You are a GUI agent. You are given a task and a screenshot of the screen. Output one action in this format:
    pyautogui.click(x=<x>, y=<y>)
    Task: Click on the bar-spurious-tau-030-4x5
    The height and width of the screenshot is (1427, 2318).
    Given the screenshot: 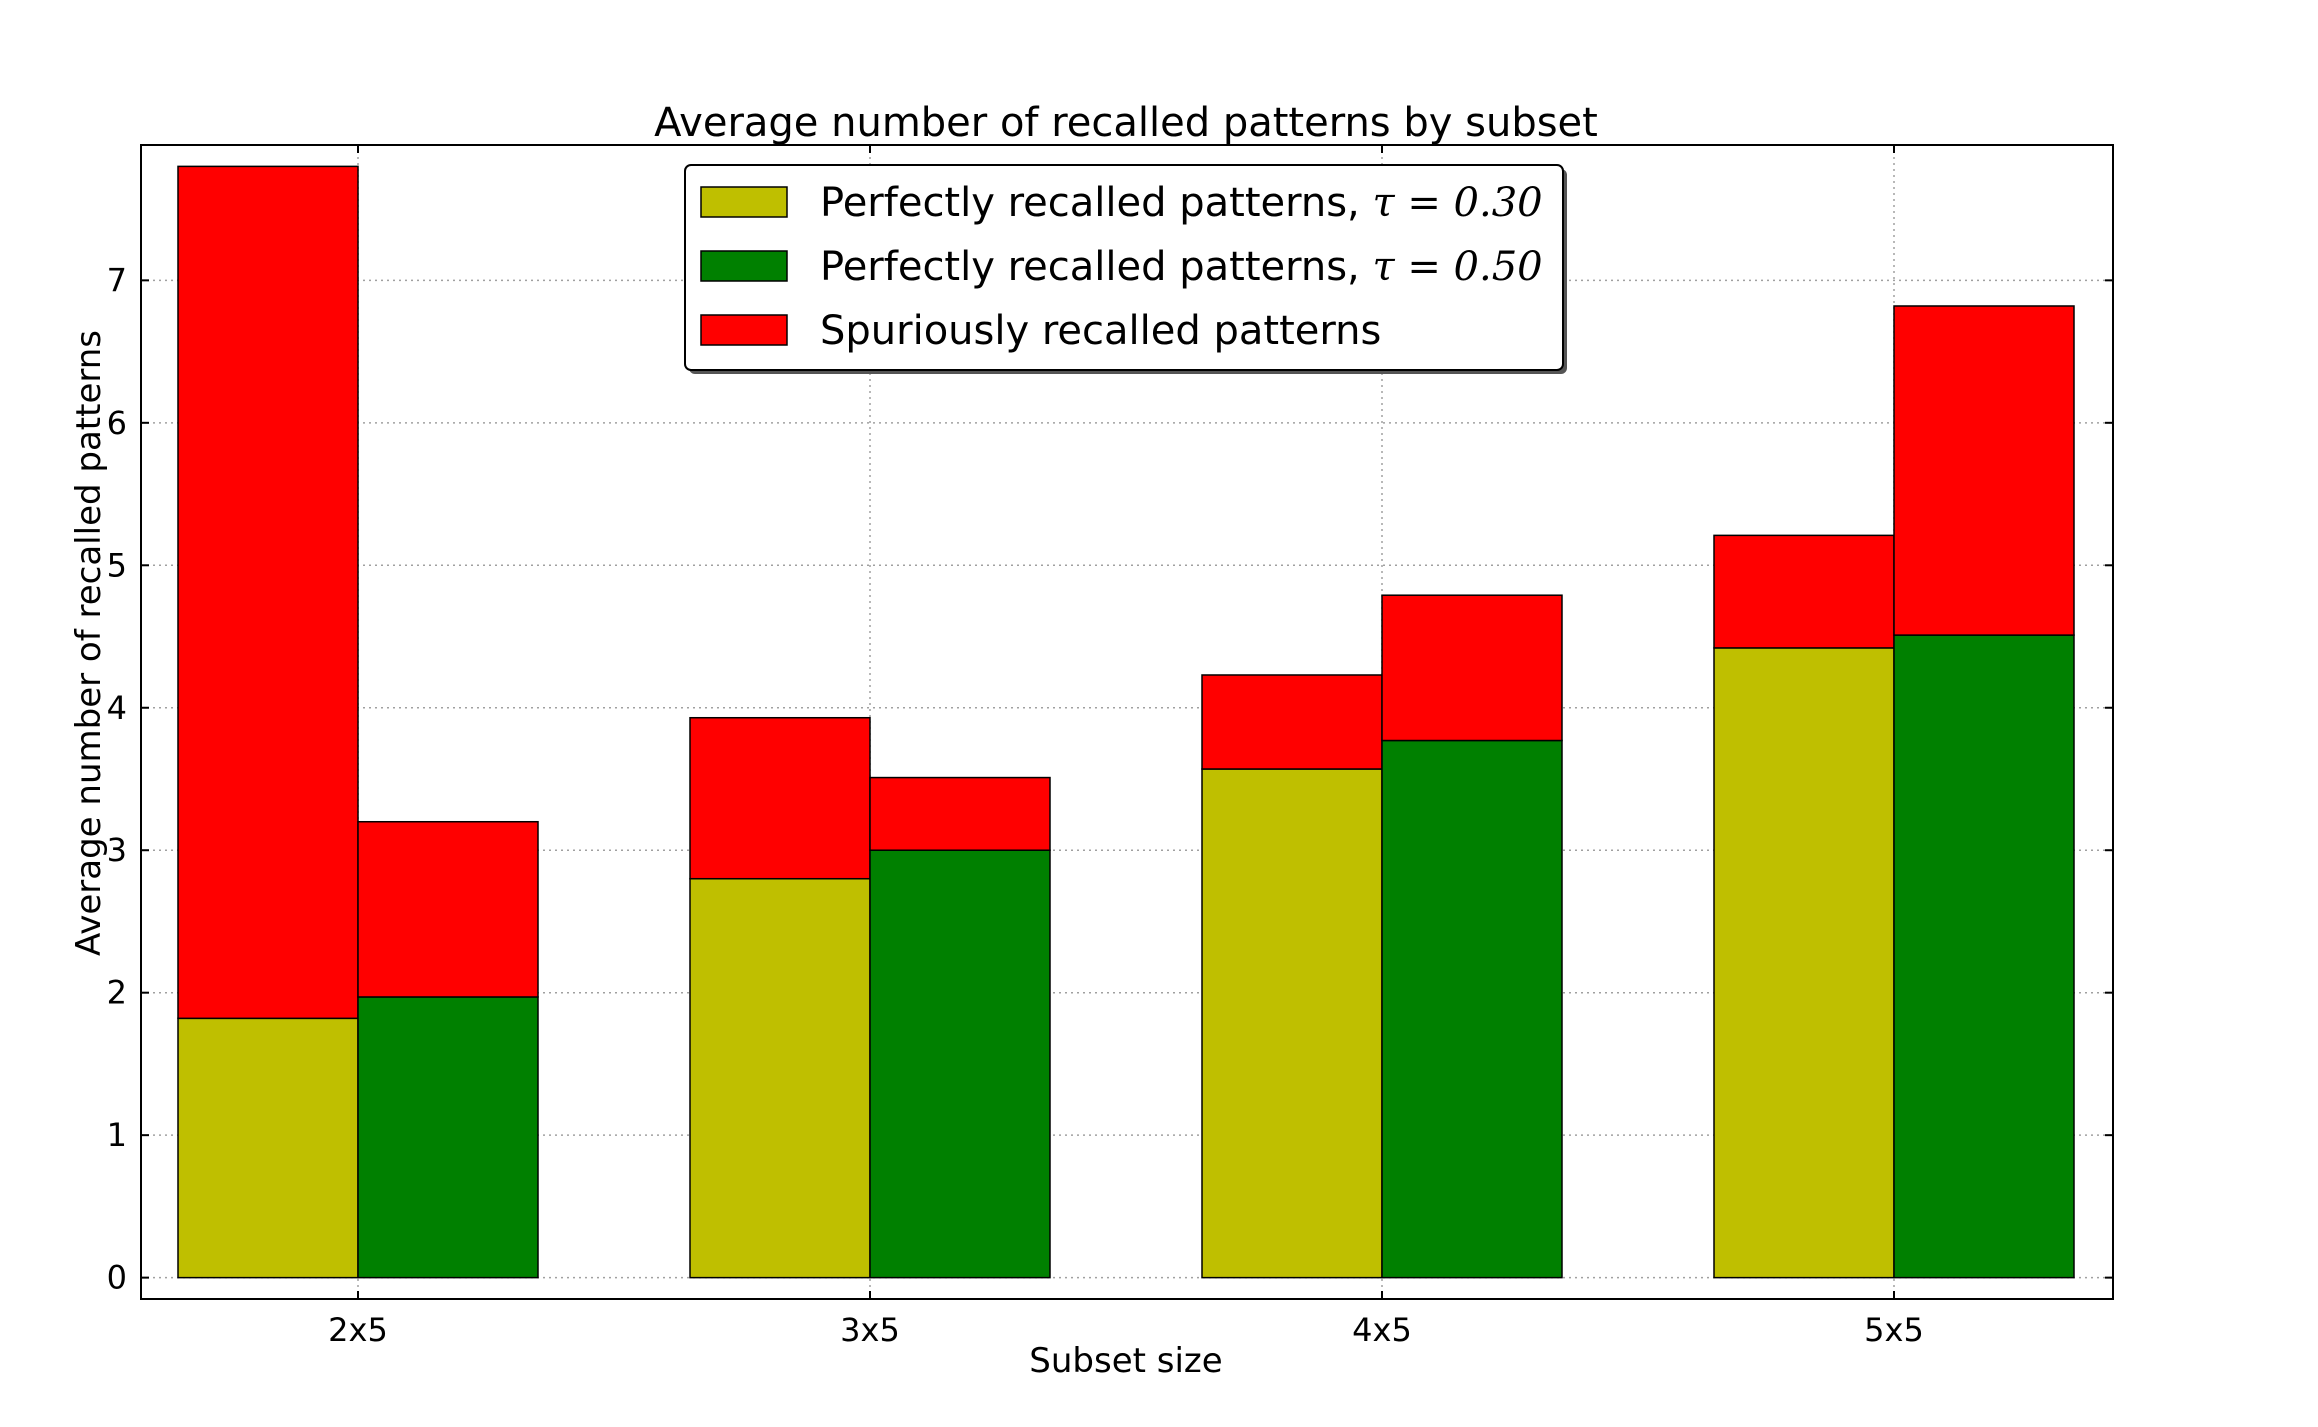 What is the action you would take?
    pyautogui.click(x=1292, y=722)
    